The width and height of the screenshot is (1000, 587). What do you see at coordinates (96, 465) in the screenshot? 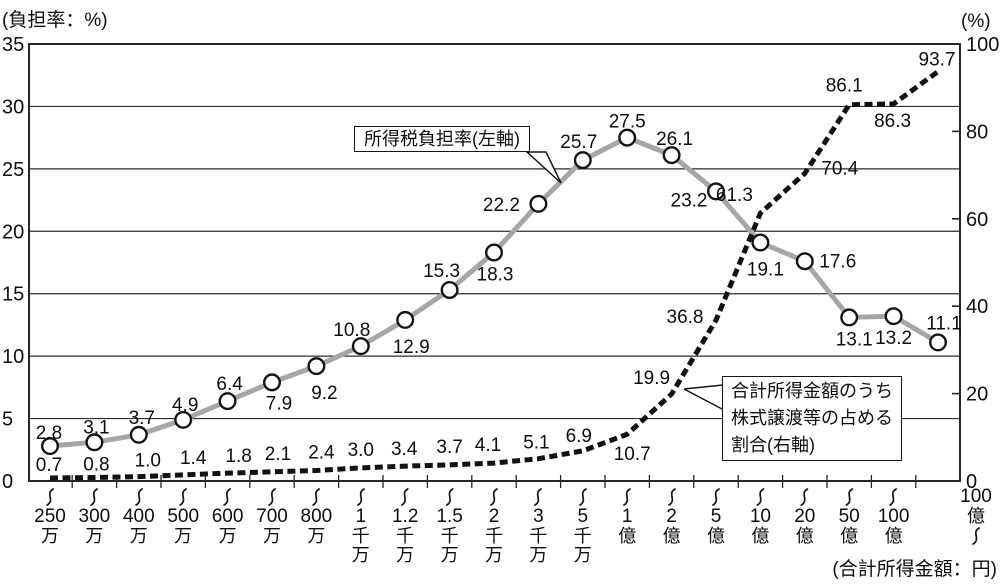
I see `stock-share-data-label: 0.8` at bounding box center [96, 465].